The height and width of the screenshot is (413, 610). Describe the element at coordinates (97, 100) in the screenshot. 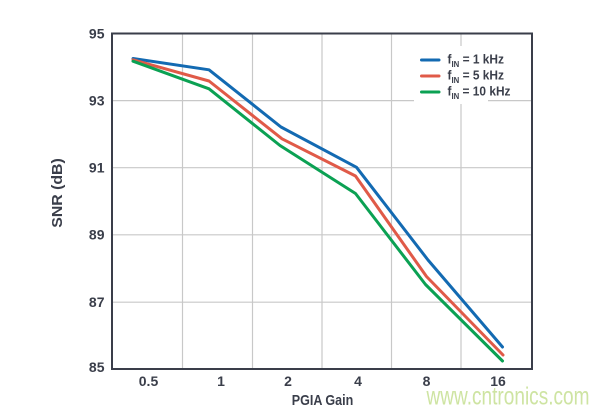

I see `svg-text: 93` at that location.